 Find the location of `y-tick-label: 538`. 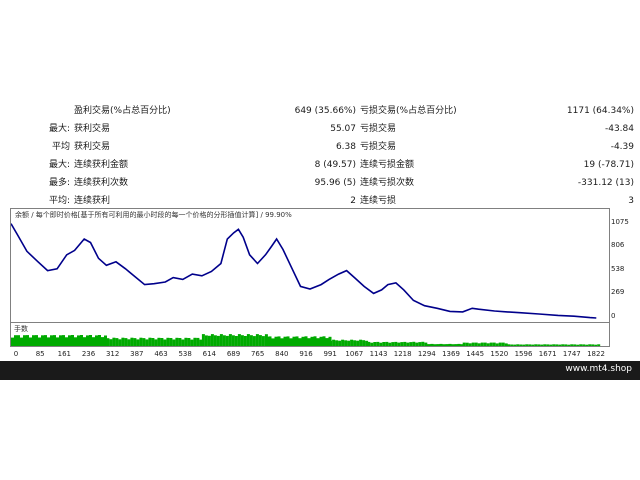

y-tick-label: 538 is located at coordinates (618, 268).